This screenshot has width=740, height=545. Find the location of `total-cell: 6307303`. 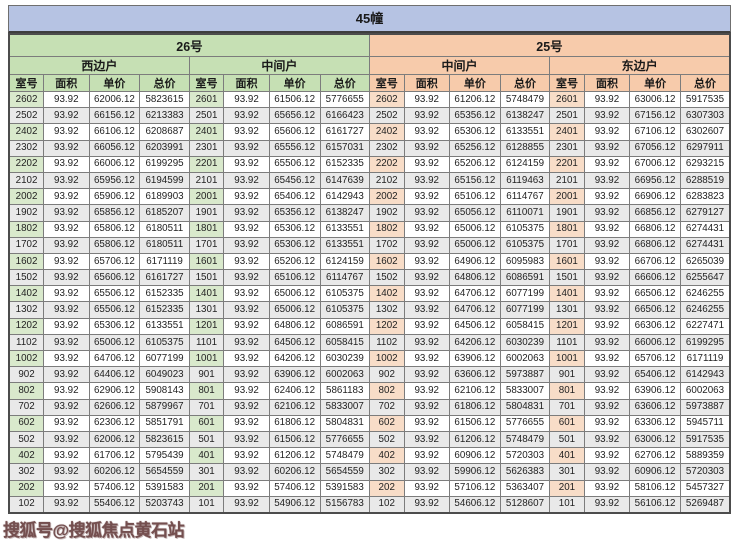

total-cell: 6307303 is located at coordinates (705, 116).